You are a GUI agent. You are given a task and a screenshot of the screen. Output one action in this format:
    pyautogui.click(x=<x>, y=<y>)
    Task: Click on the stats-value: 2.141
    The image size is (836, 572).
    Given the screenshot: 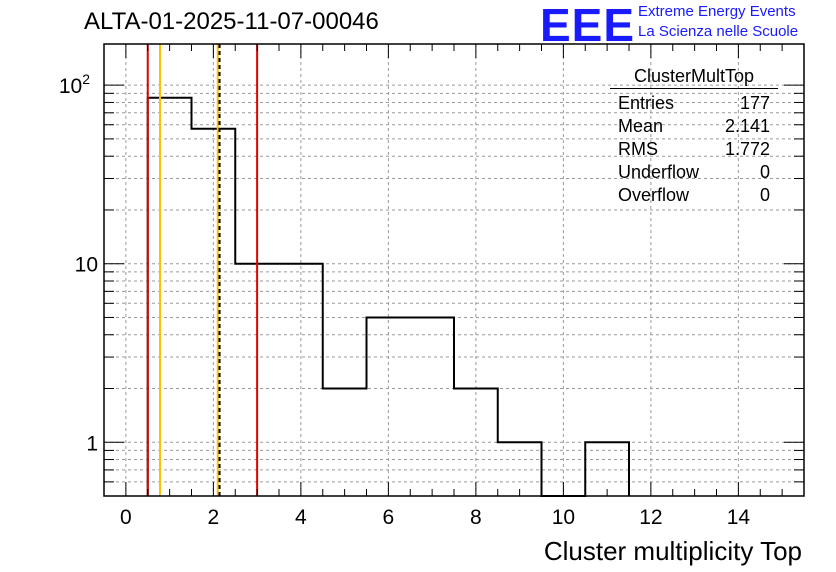 What is the action you would take?
    pyautogui.click(x=747, y=126)
    